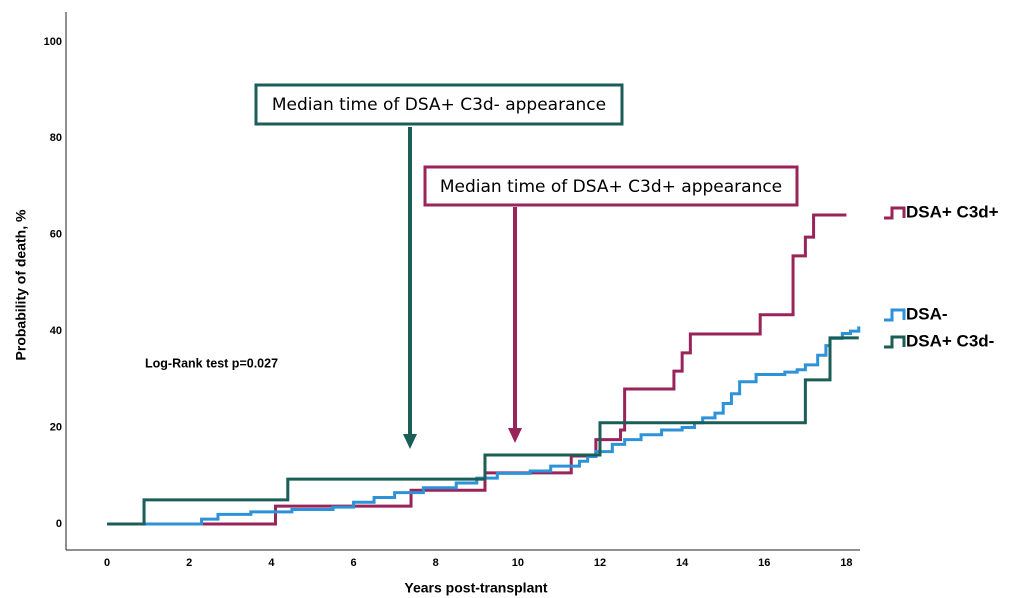 The width and height of the screenshot is (1035, 598). I want to click on y-tick-label: 100, so click(53, 42).